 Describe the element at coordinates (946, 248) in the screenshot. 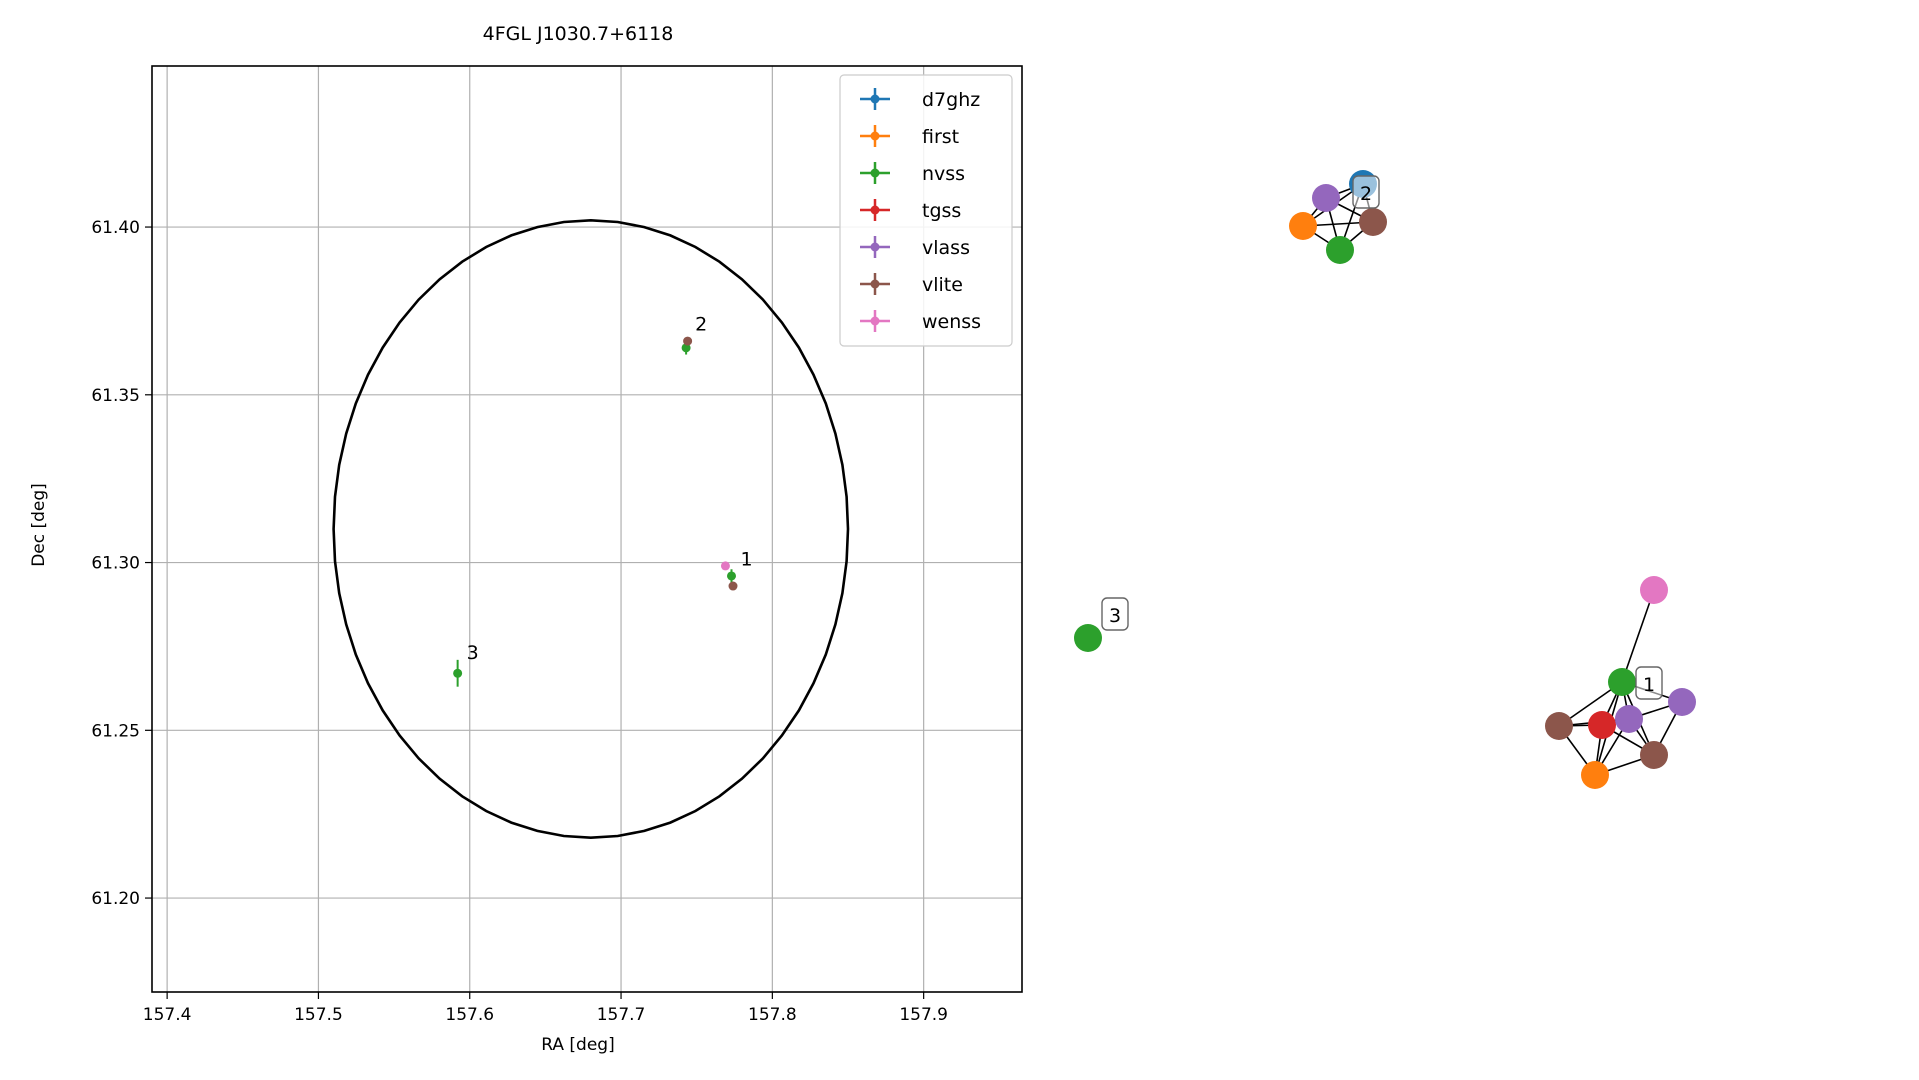

I see `legend-label: vlass` at that location.